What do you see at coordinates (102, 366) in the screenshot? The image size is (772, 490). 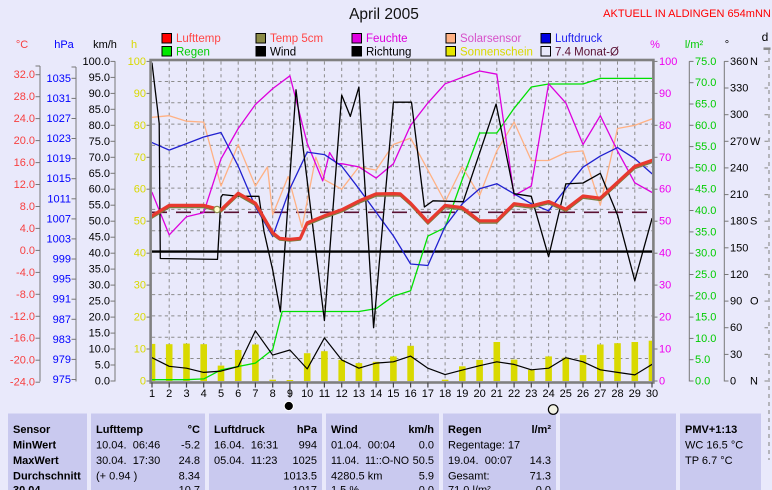 I see `svg-text: 5.0` at bounding box center [102, 366].